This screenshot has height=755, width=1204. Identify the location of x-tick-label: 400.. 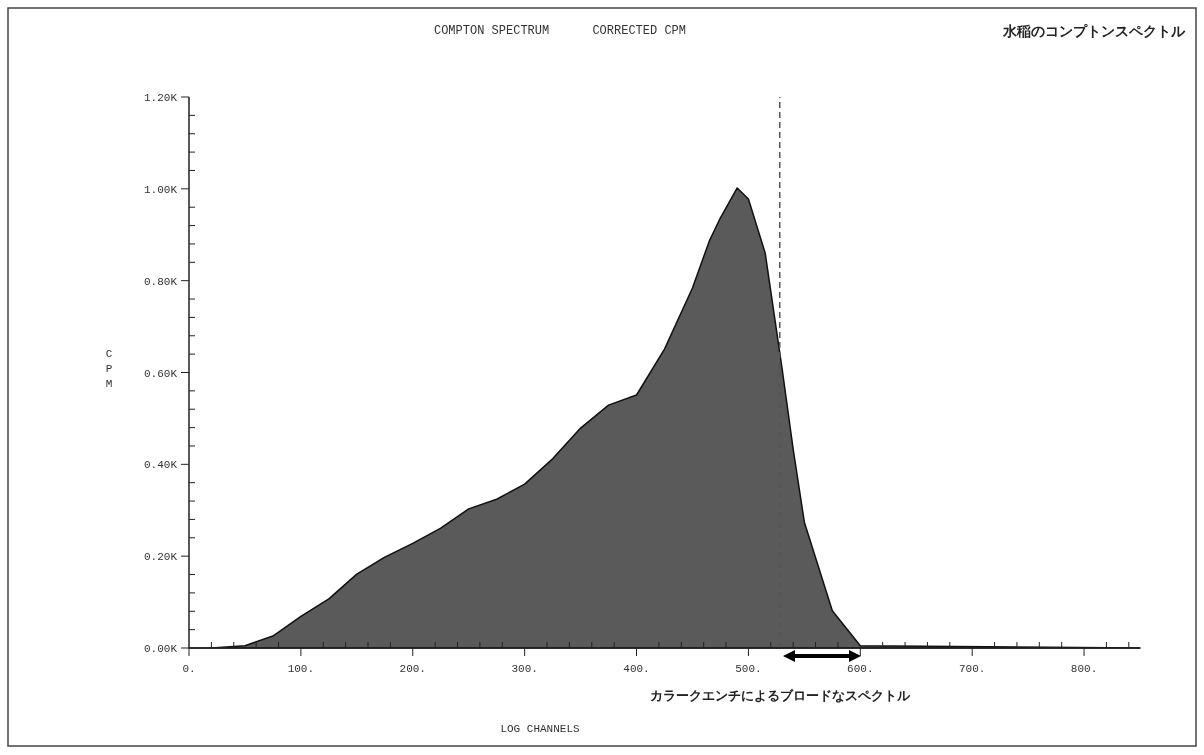
(636, 669).